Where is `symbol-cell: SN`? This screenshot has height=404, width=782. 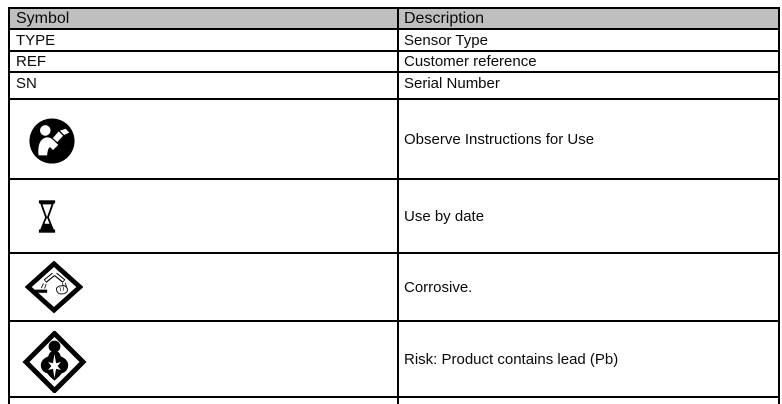
symbol-cell: SN is located at coordinates (203, 85).